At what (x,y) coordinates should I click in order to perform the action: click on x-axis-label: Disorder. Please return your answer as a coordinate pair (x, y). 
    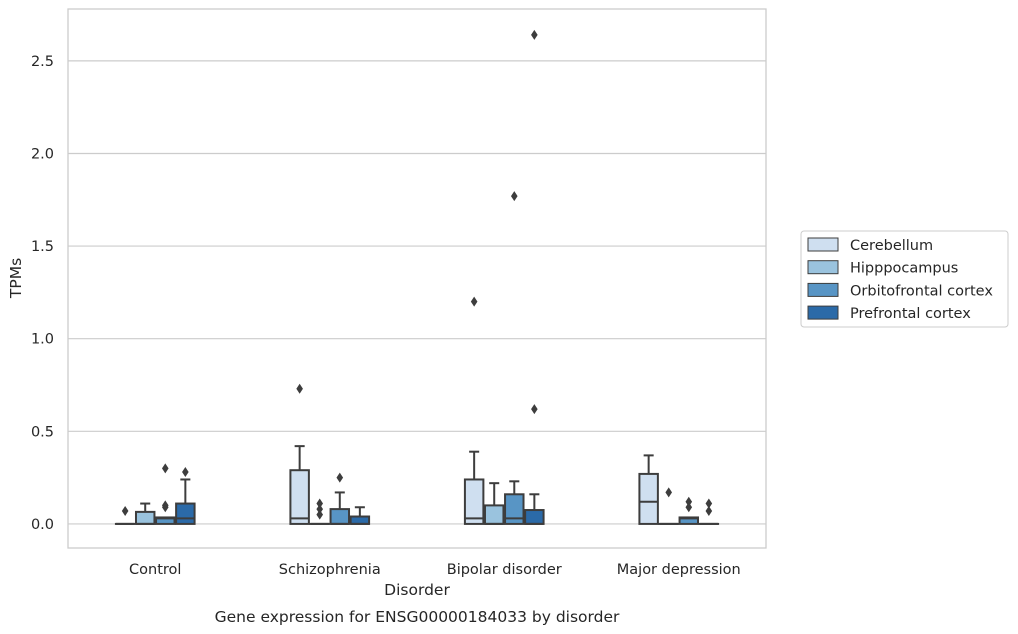
    Looking at the image, I should click on (417, 590).